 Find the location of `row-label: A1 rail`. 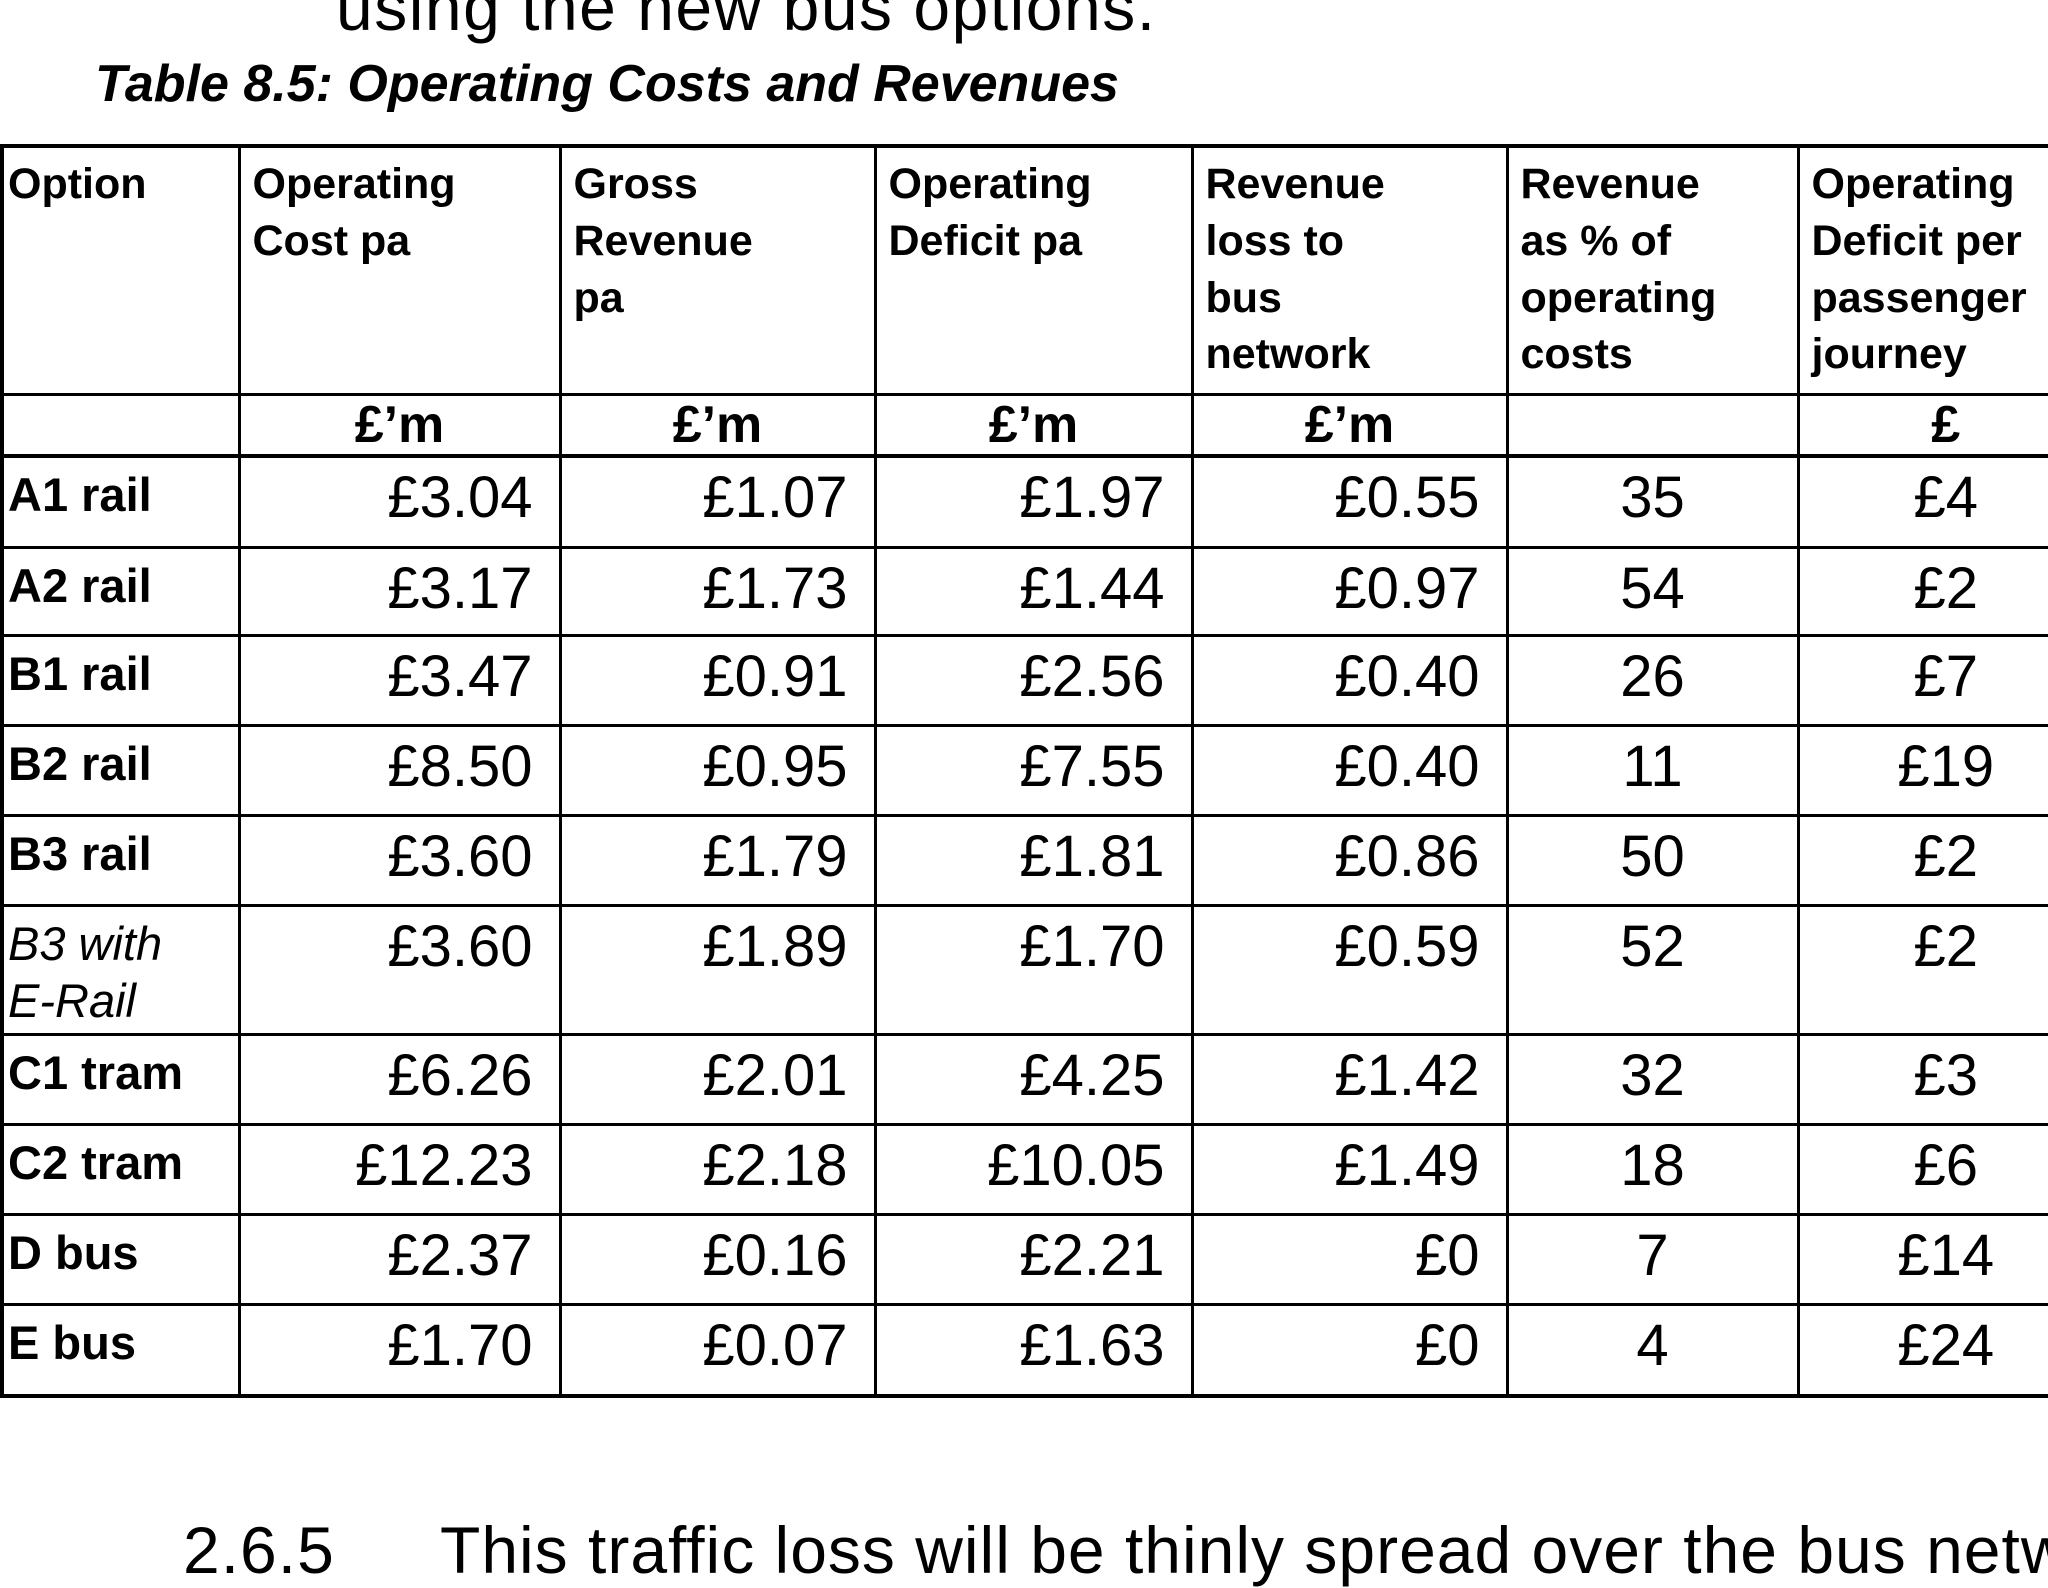

row-label: A1 rail is located at coordinates (120, 501).